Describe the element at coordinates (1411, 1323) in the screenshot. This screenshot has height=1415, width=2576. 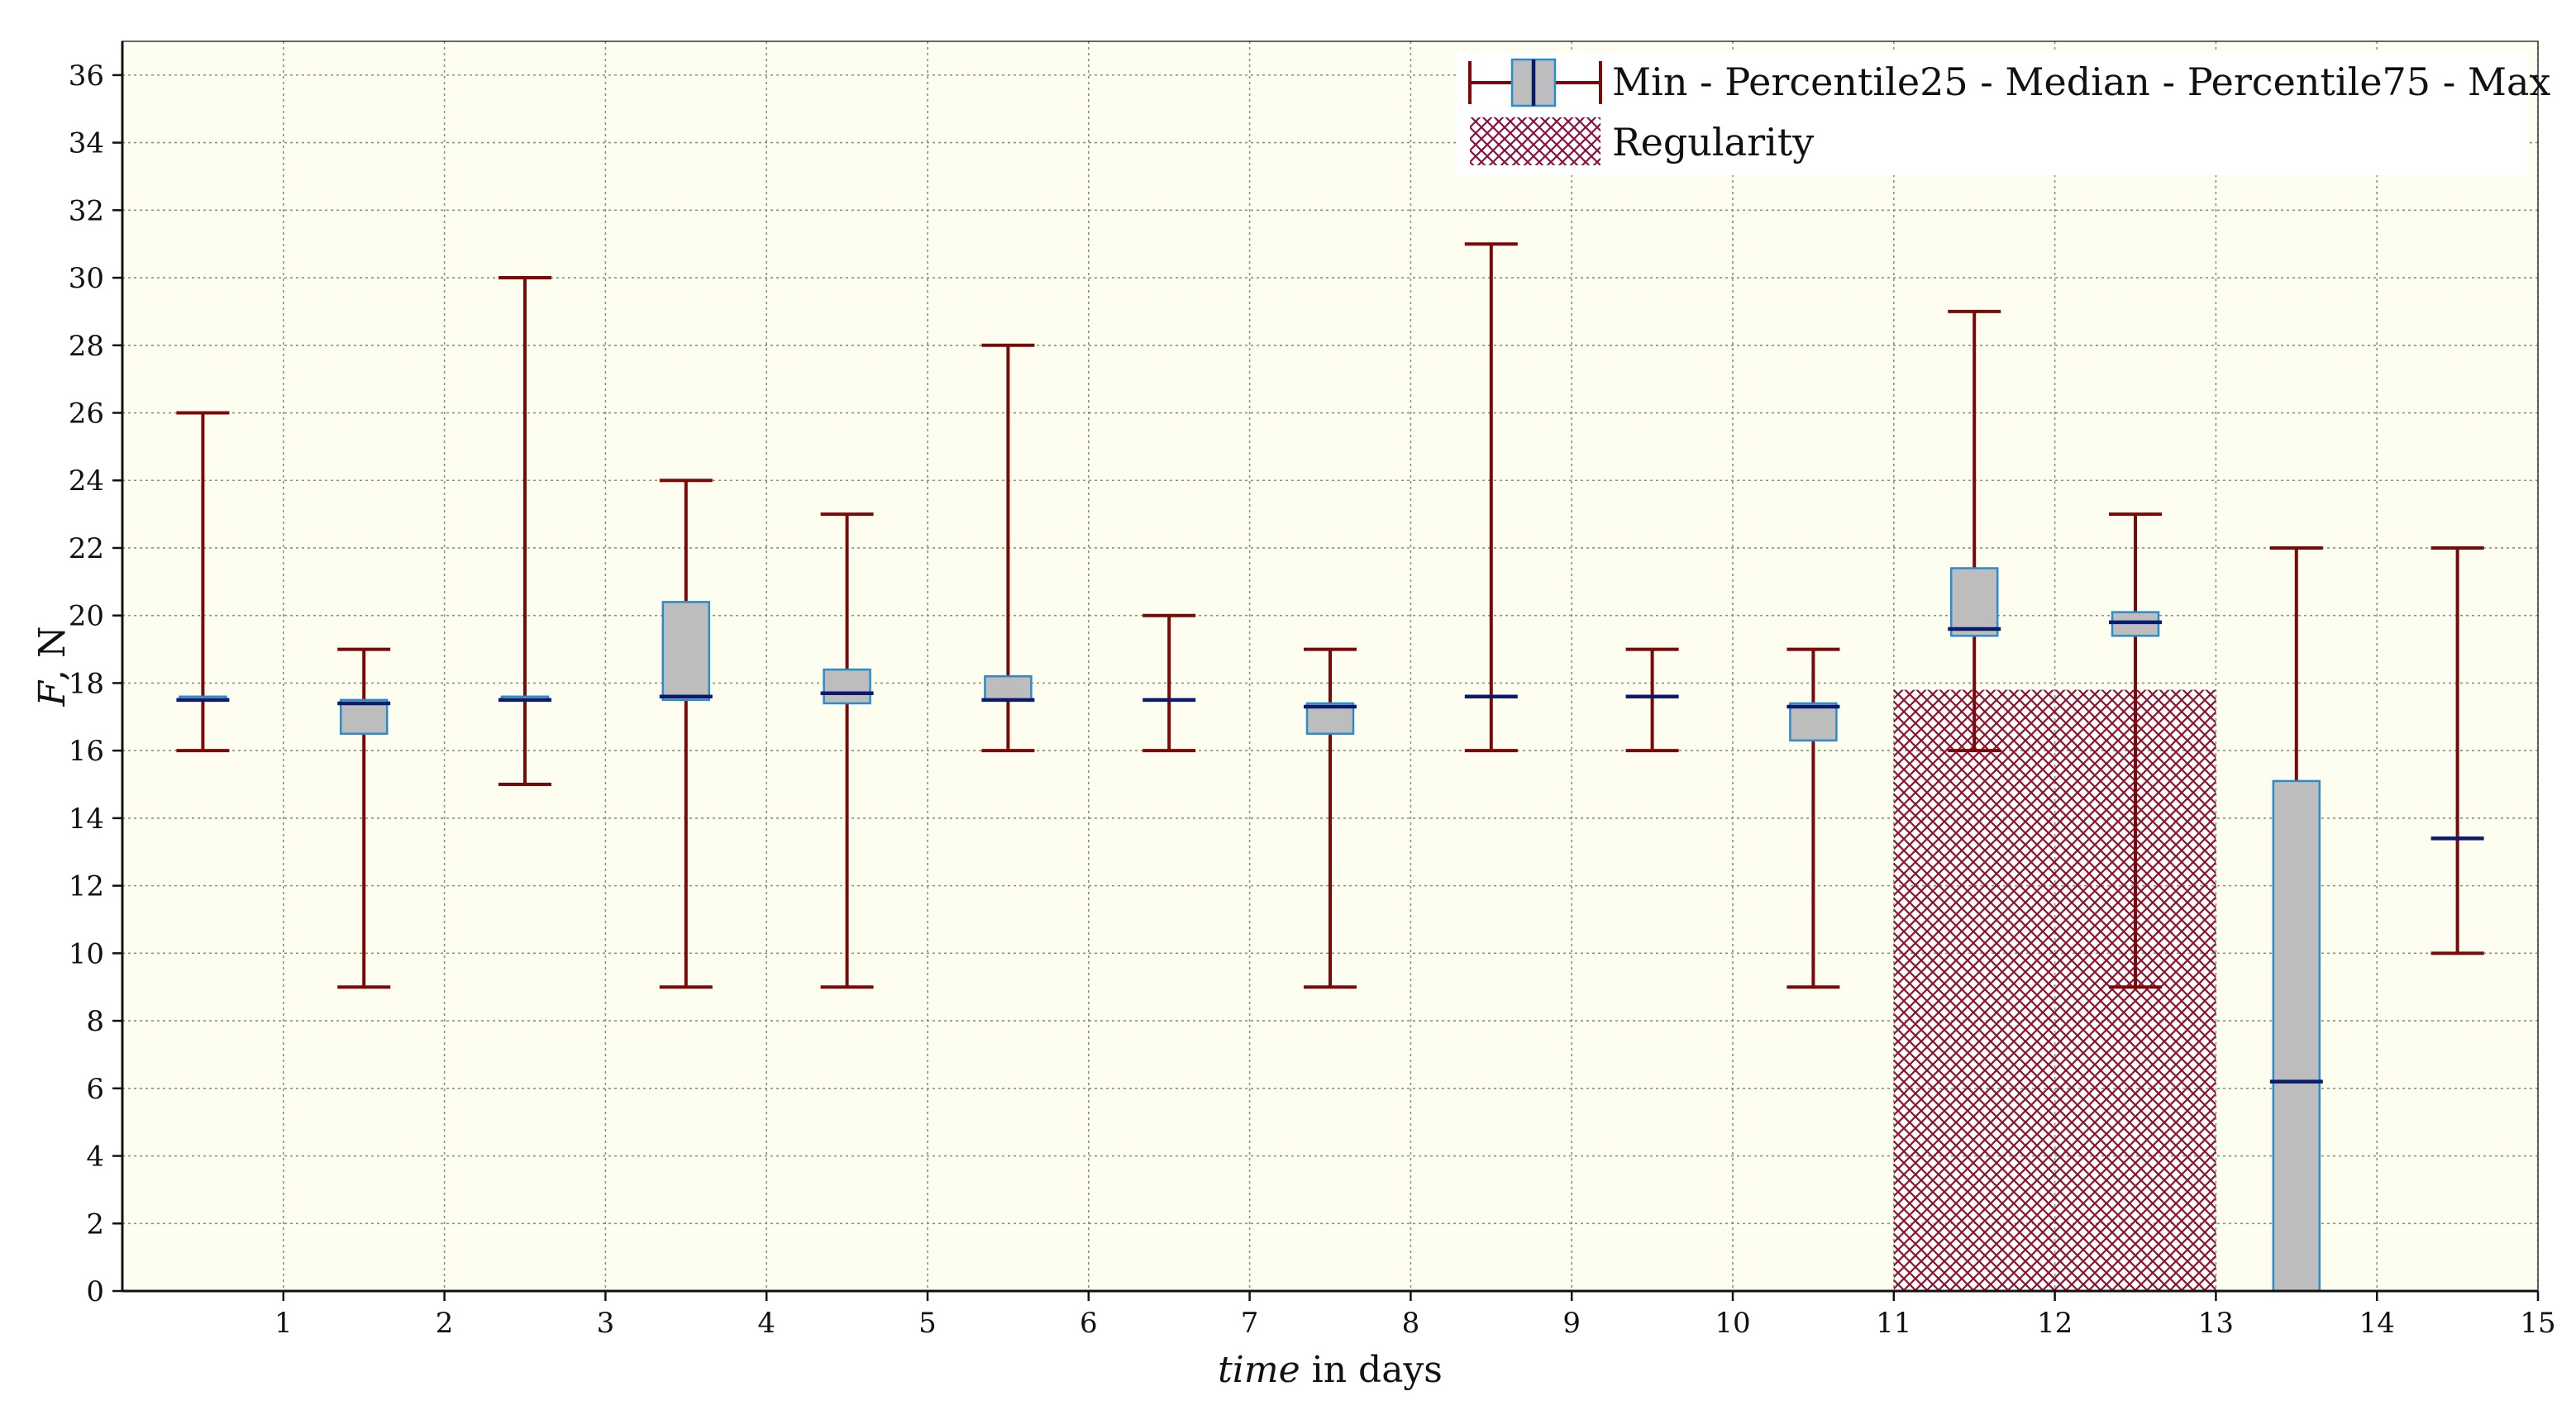
I see `x-tick-label: 8` at that location.